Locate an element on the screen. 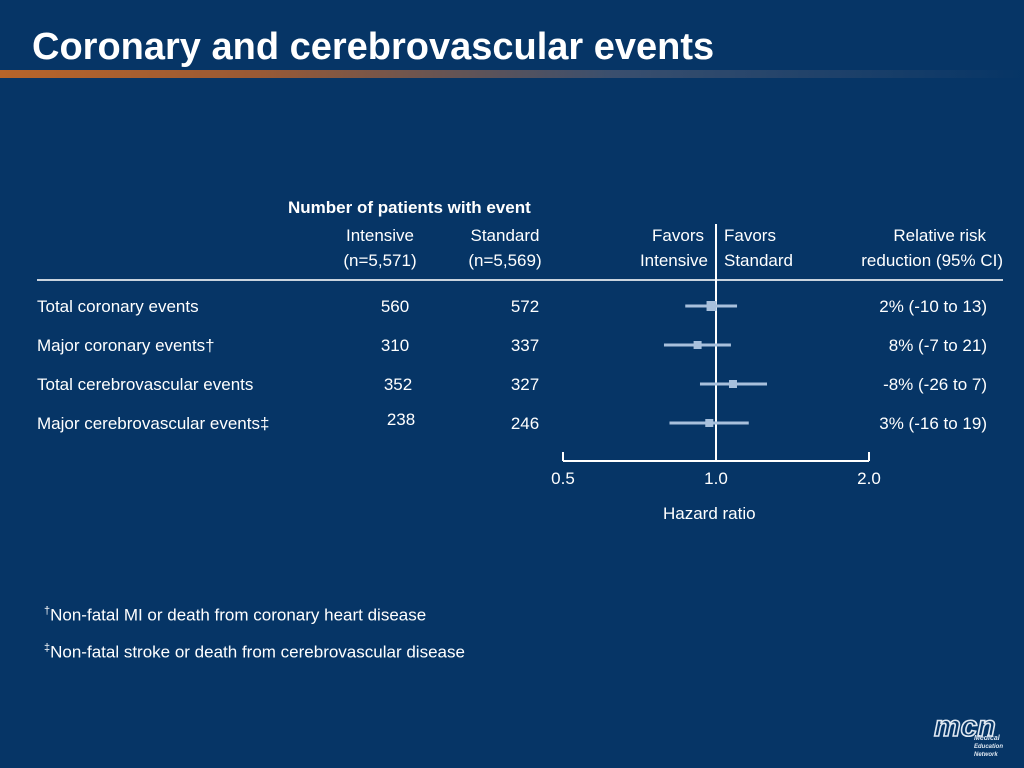 This screenshot has height=768, width=1024. slide-title: Coronary and cerebrovascular events is located at coordinates (373, 47).